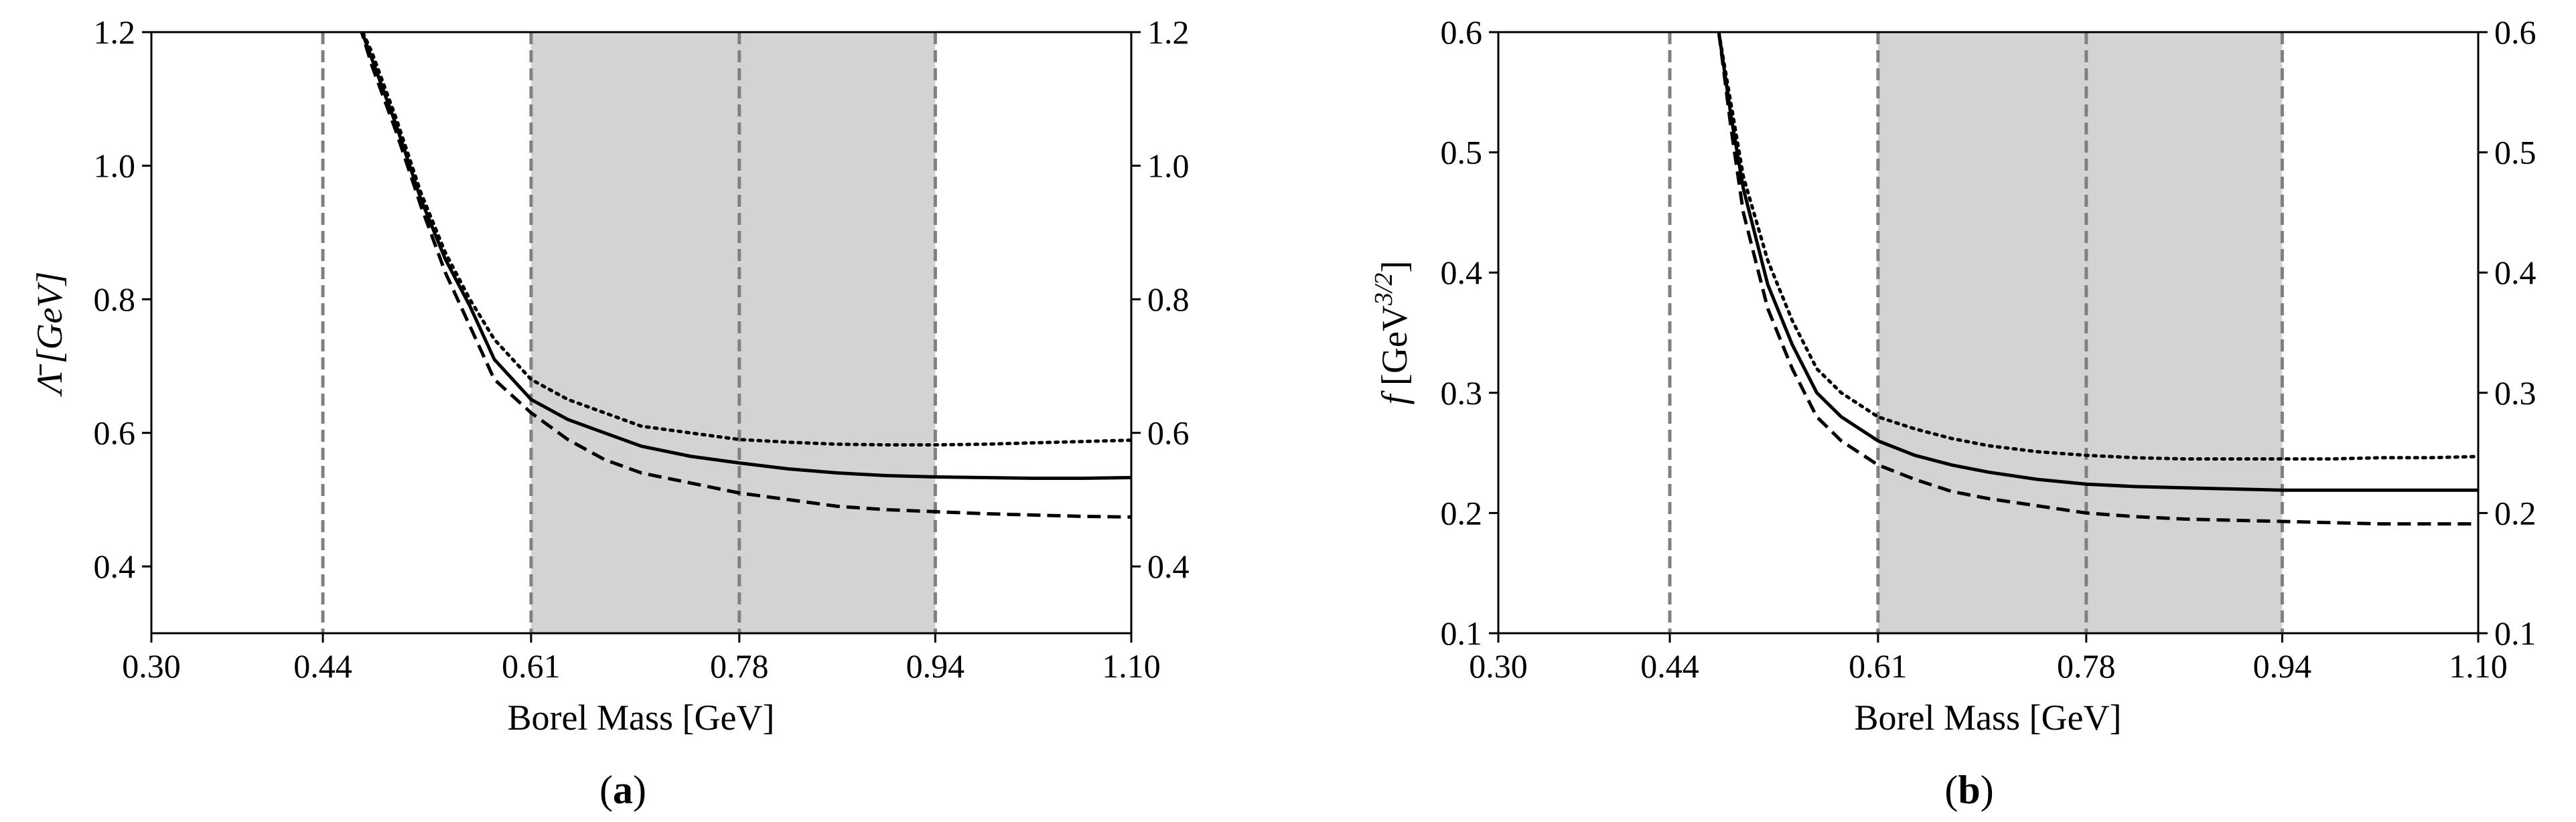 Image resolution: width=2576 pixels, height=822 pixels. I want to click on x-tick-label-a: 0.61, so click(531, 666).